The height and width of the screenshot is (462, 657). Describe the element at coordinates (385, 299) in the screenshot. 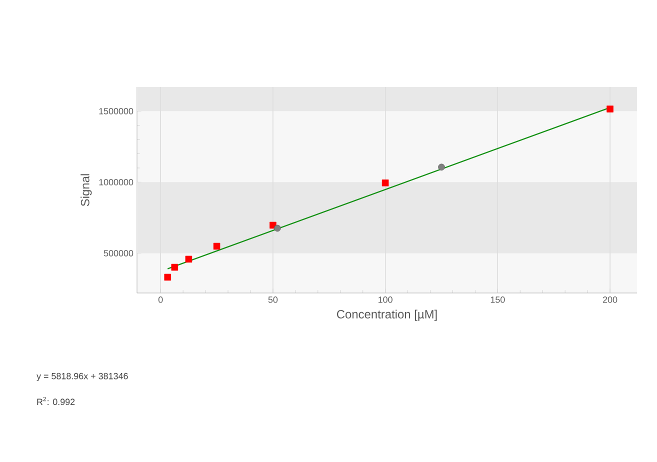

I see `x-tick-label: 100` at that location.